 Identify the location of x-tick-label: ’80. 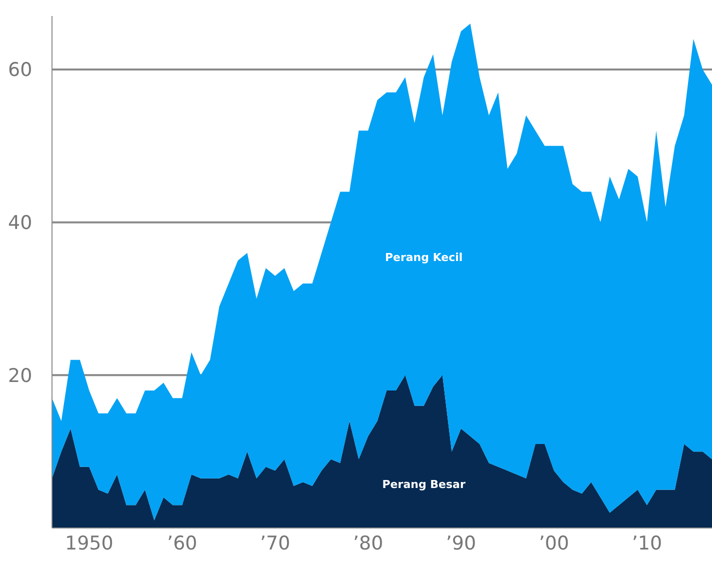
(368, 543).